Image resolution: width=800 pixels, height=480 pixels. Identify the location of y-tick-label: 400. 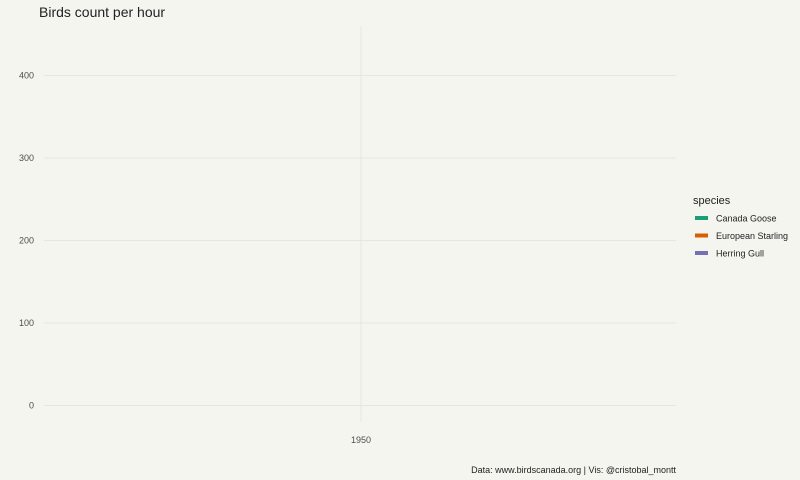
(26, 76).